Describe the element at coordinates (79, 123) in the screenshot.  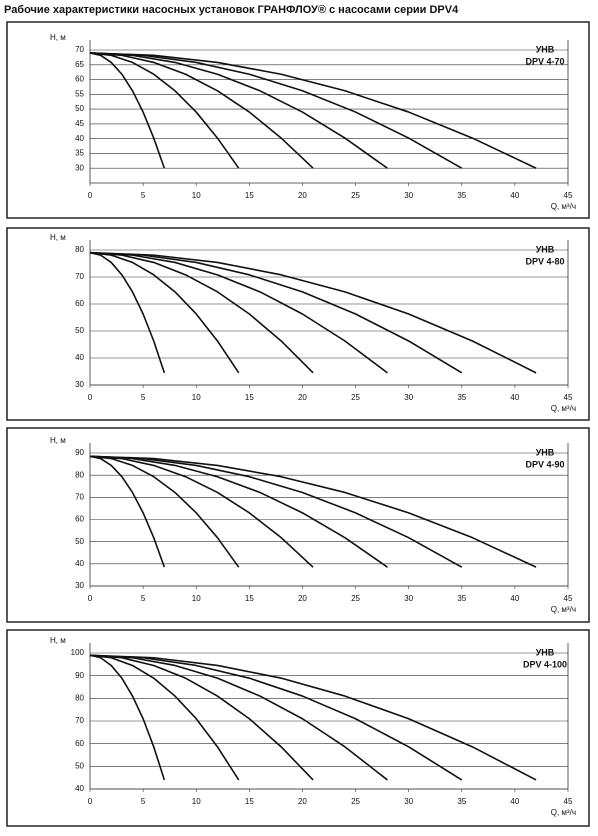
I see `y-tick-label: 45` at that location.